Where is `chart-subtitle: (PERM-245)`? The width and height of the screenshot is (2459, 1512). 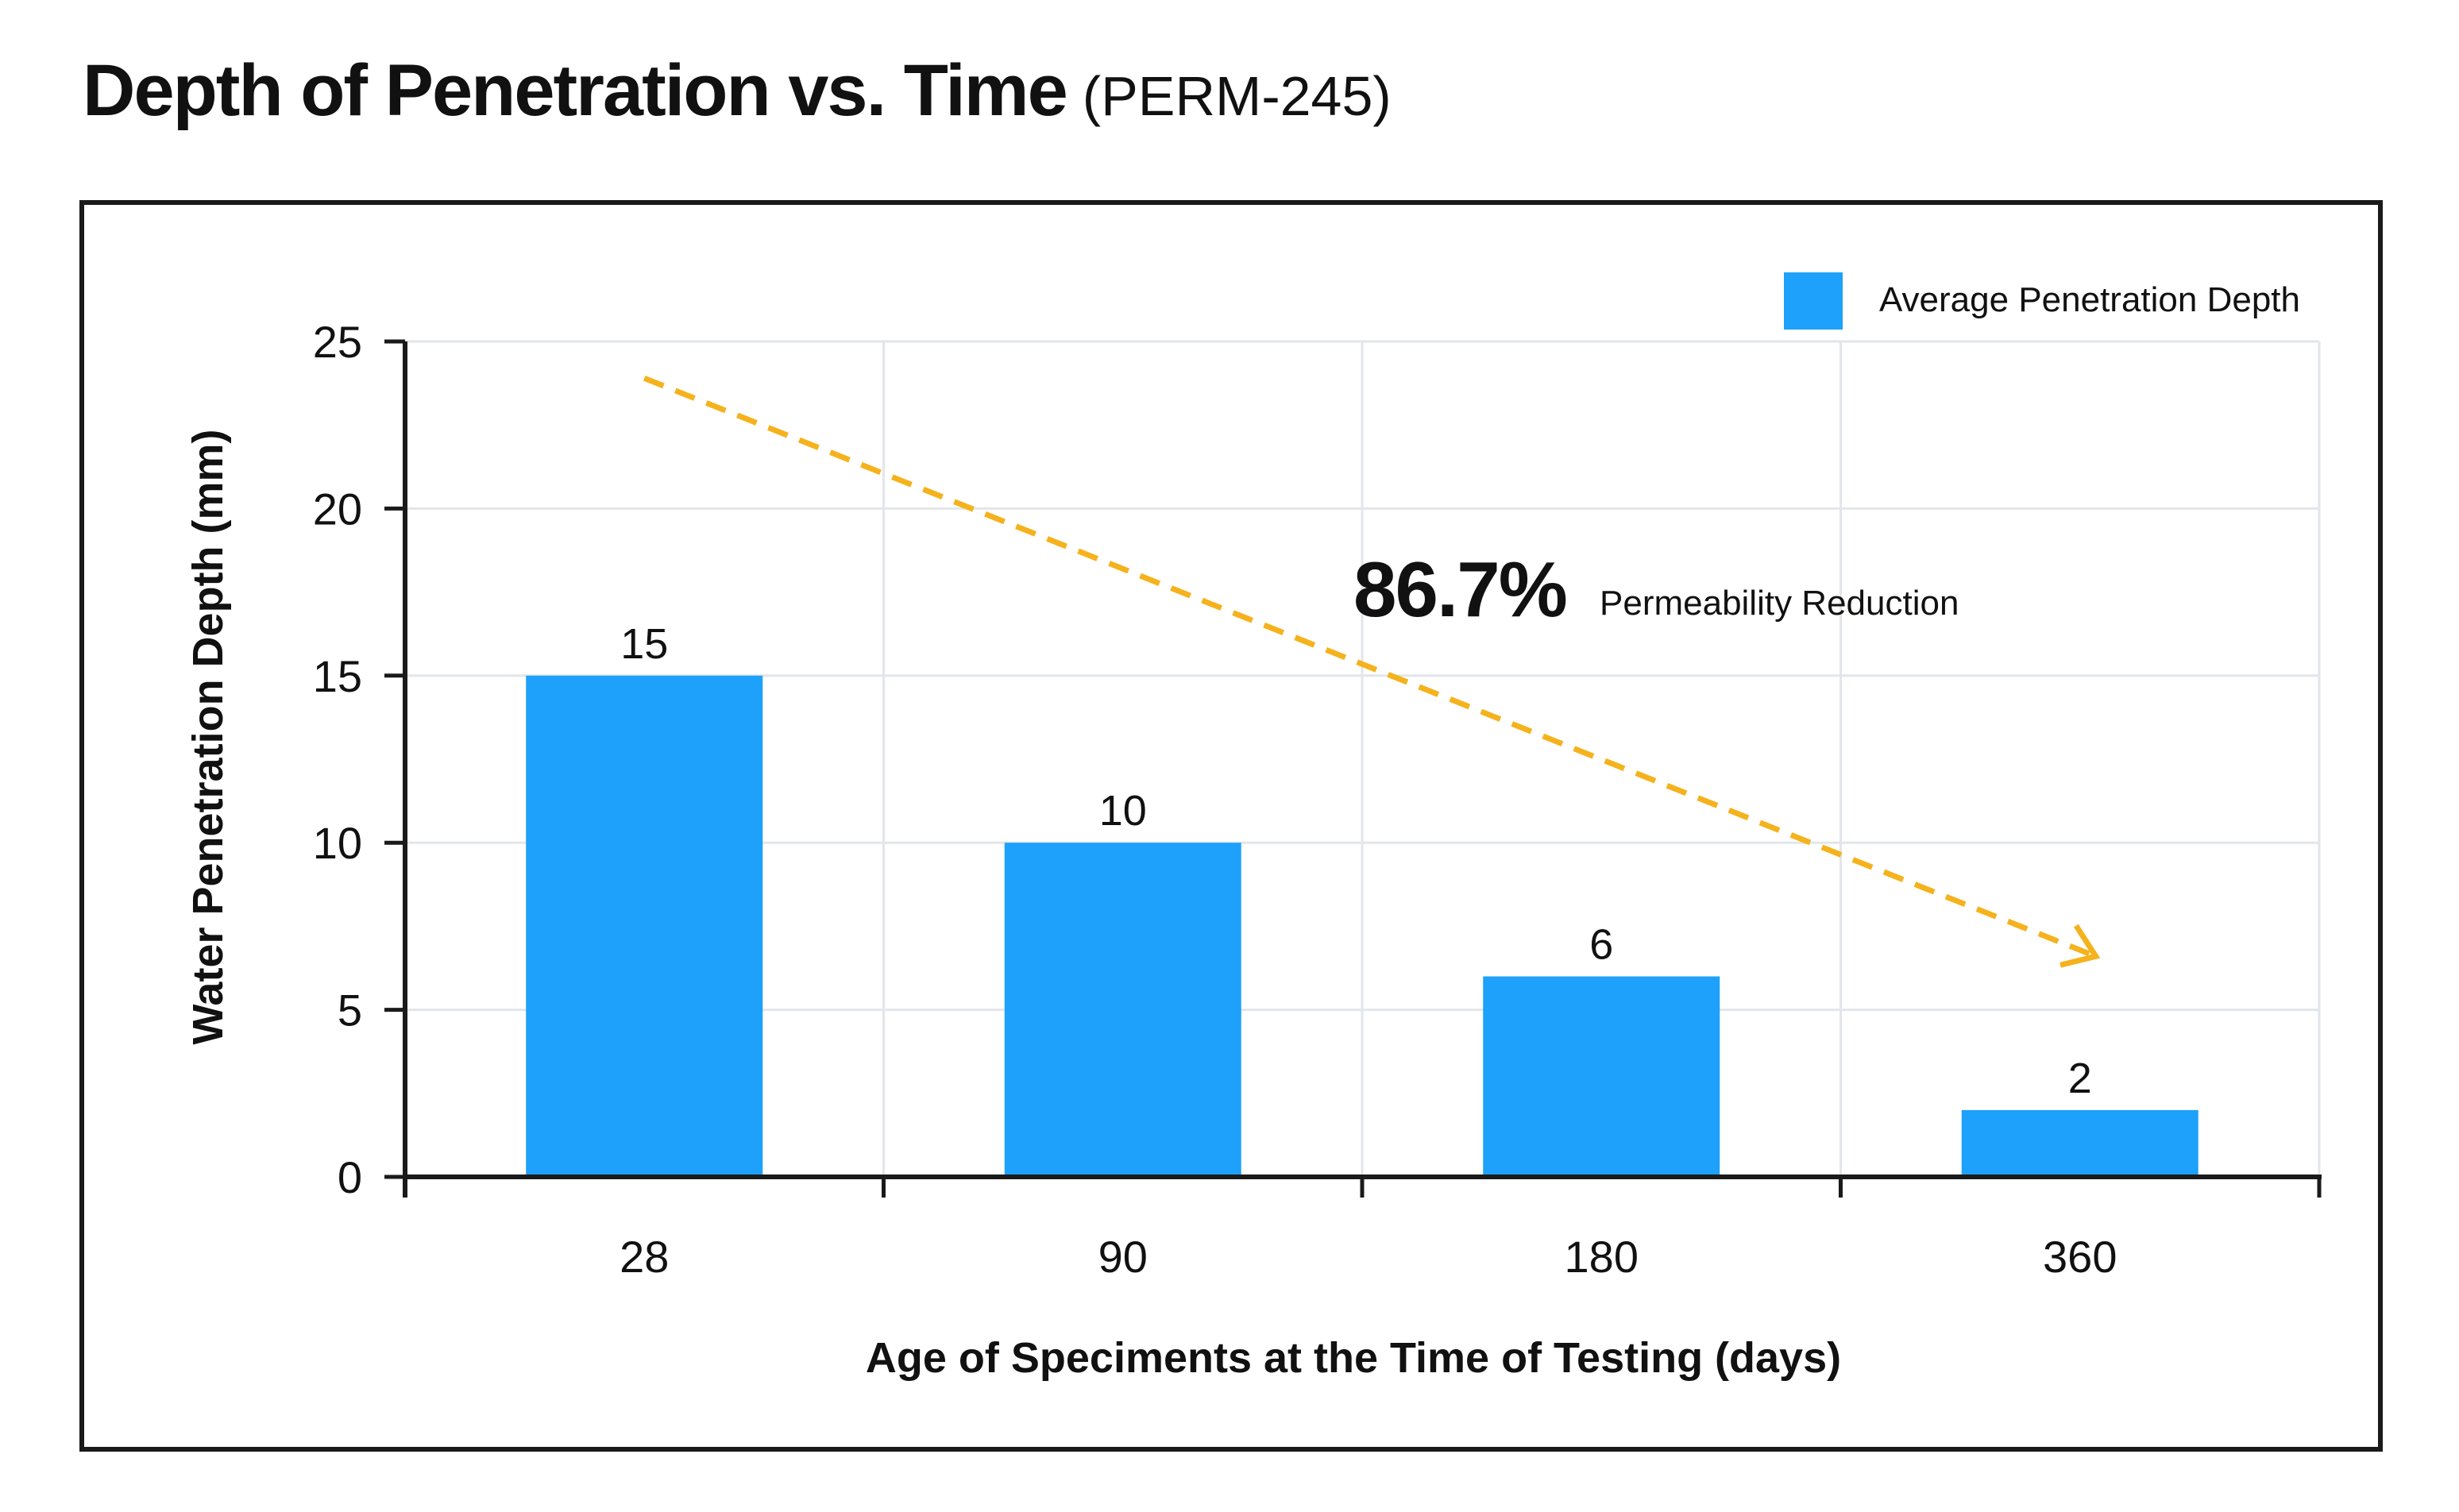 chart-subtitle: (PERM-245) is located at coordinates (1237, 96).